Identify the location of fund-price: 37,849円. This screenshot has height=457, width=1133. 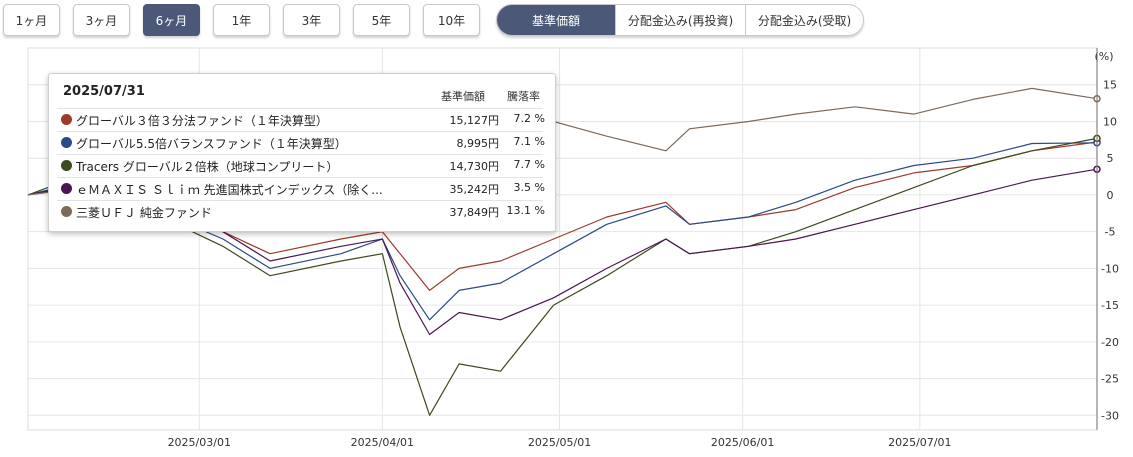
(474, 212).